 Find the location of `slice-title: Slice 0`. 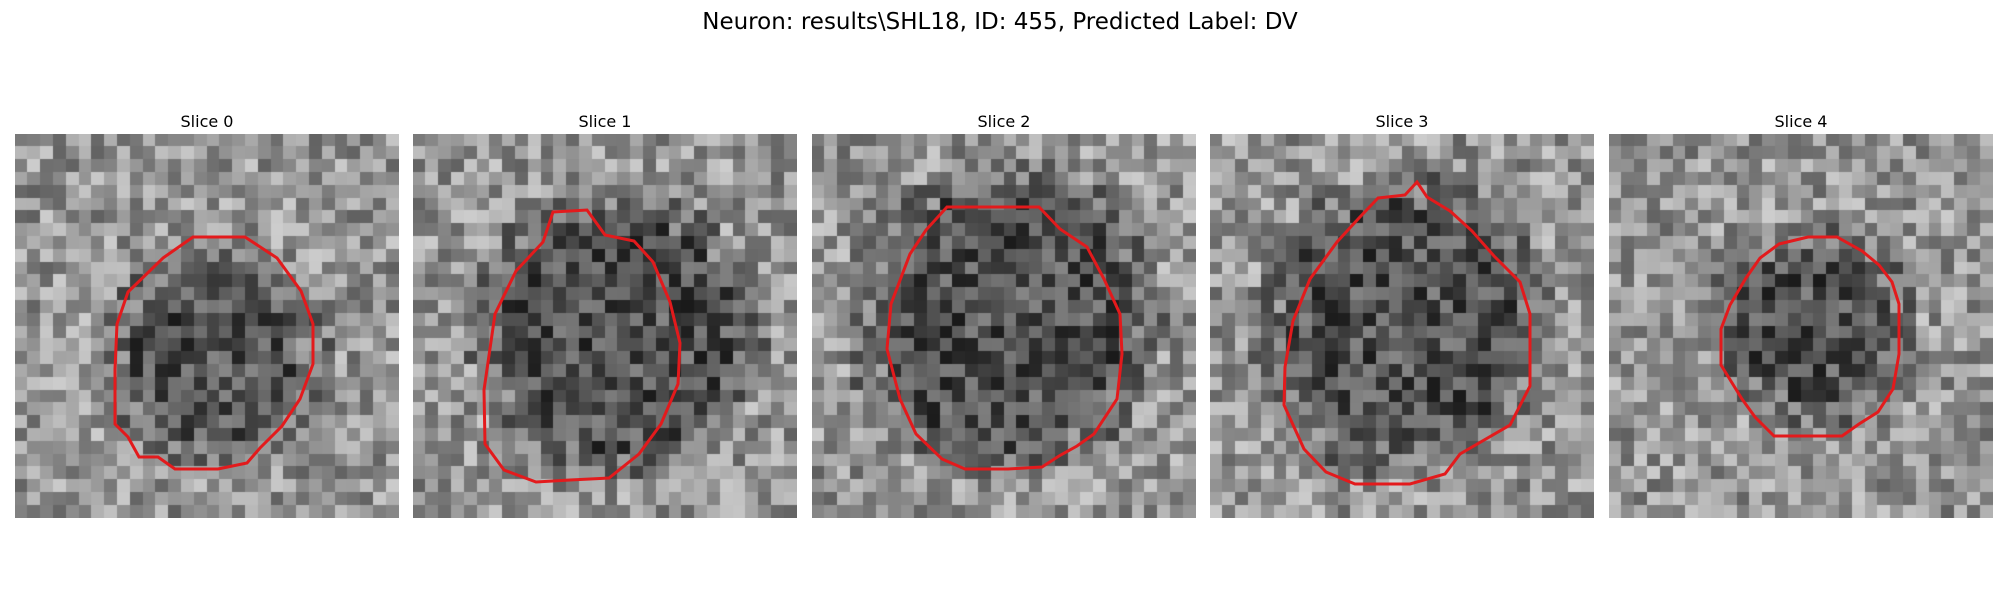

slice-title: Slice 0 is located at coordinates (207, 121).